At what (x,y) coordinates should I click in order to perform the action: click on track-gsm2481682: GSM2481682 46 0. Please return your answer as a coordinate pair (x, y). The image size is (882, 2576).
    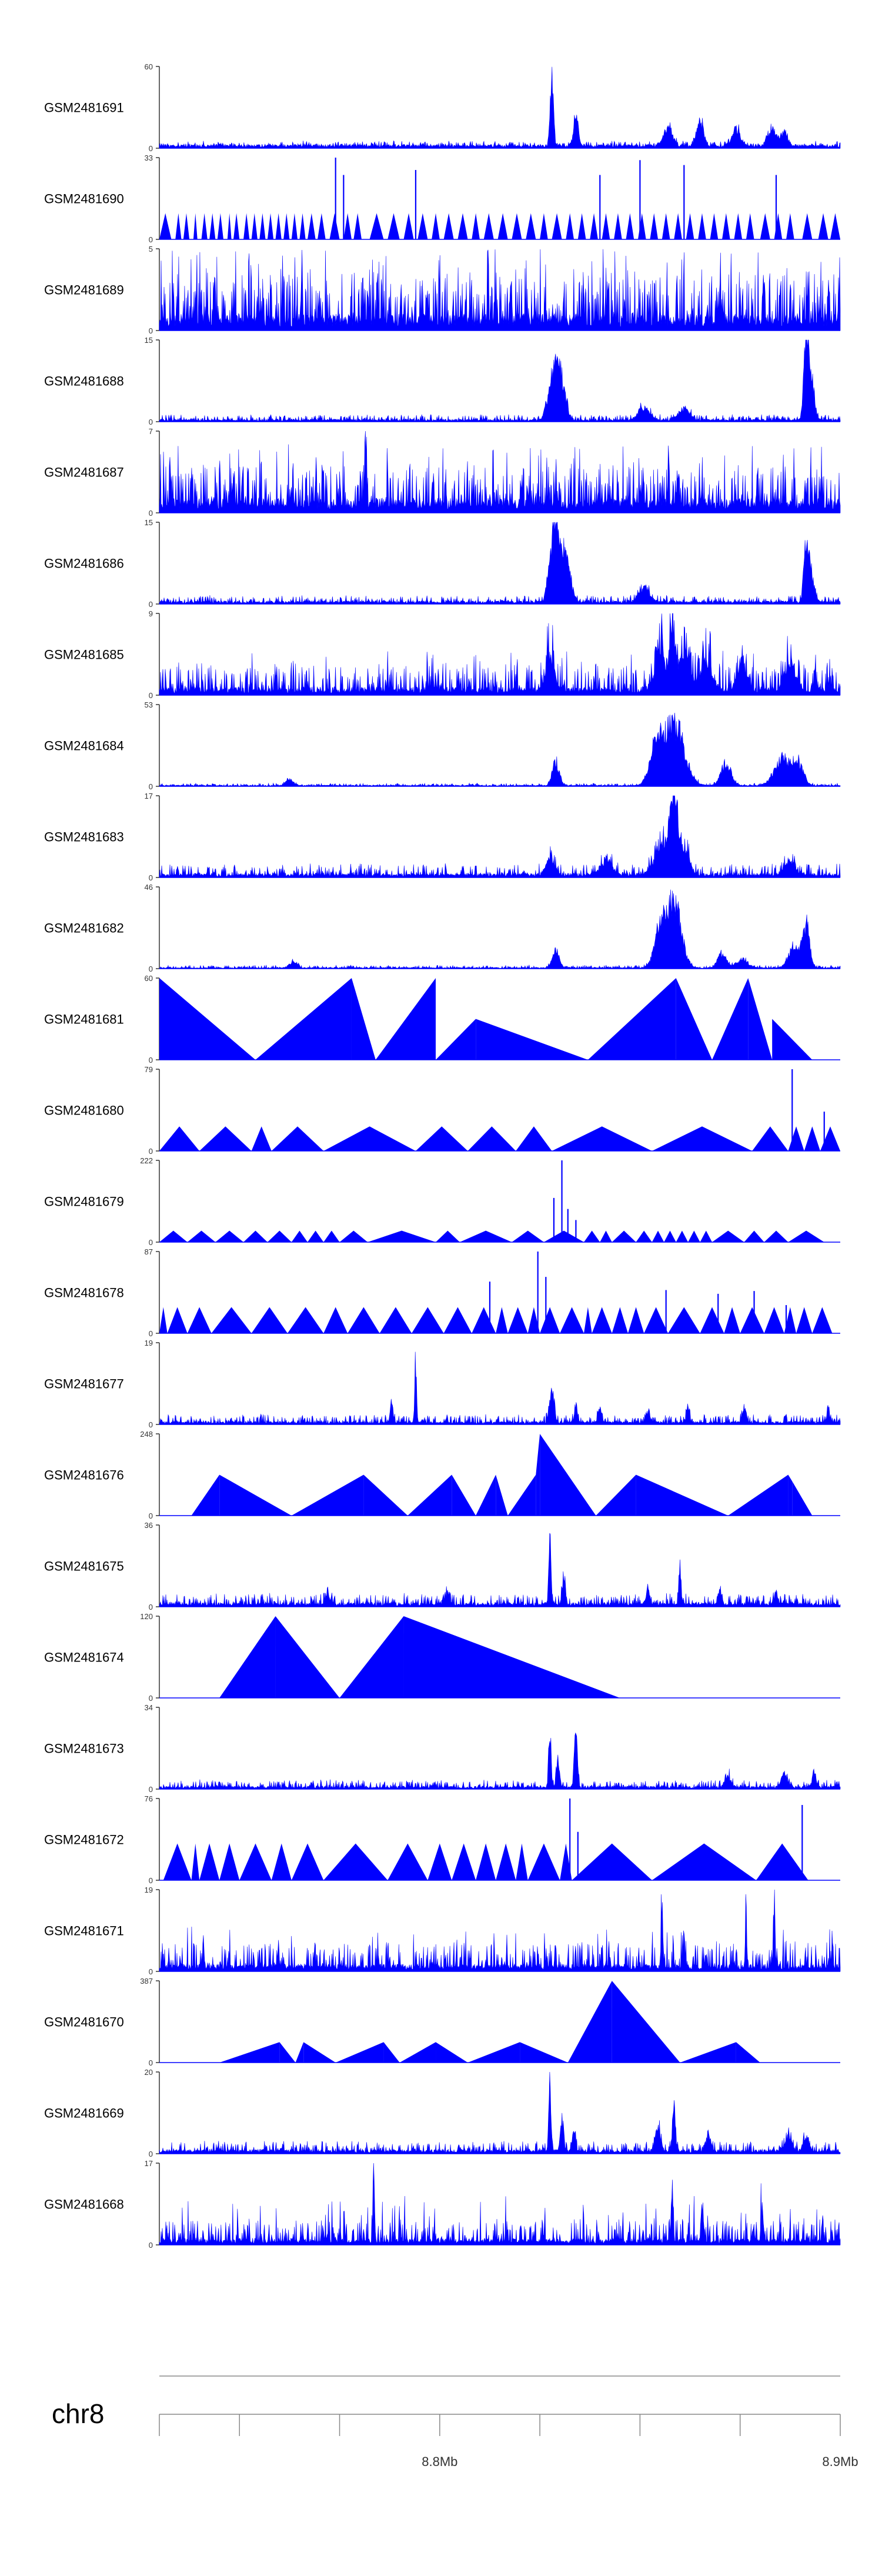
    Looking at the image, I should click on (442, 928).